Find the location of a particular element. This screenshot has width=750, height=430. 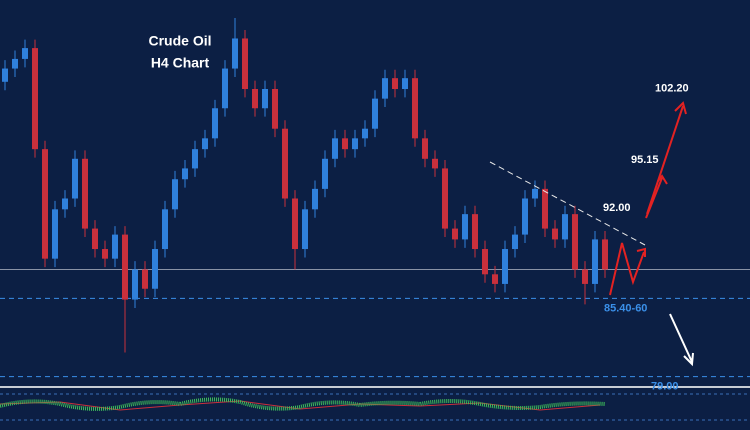

red-arrows is located at coordinates (648, 198).